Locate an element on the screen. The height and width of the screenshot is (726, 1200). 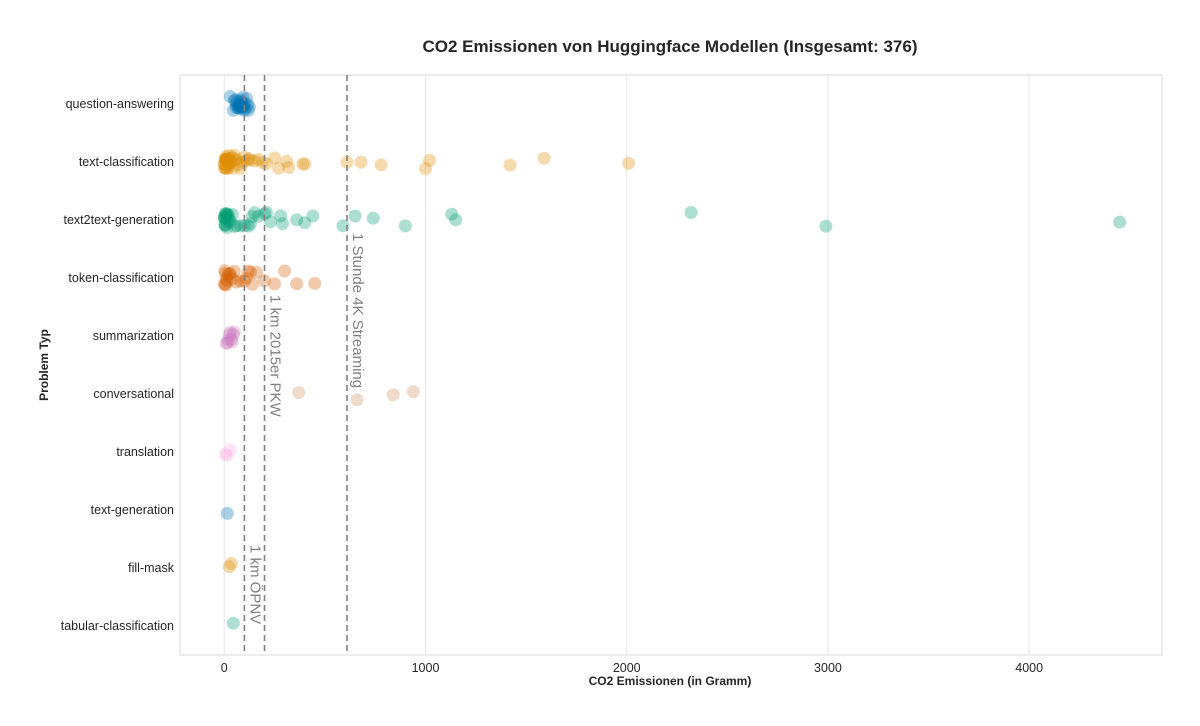
y-tick-label: text-generation is located at coordinates (132, 510).